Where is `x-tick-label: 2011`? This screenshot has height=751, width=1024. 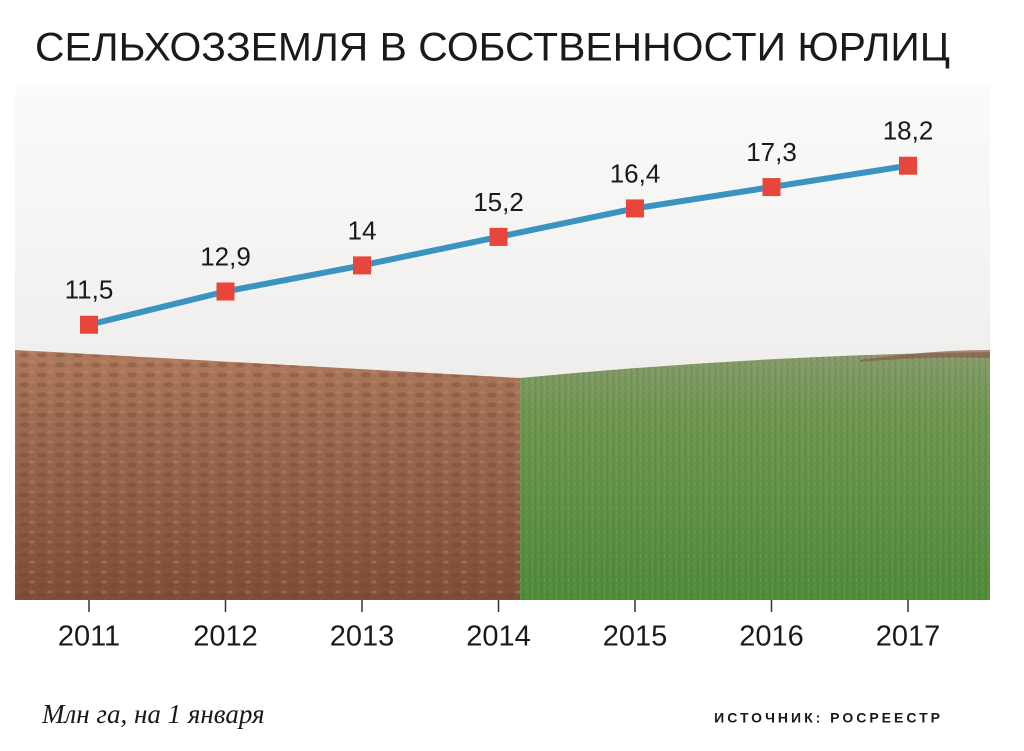 x-tick-label: 2011 is located at coordinates (89, 637).